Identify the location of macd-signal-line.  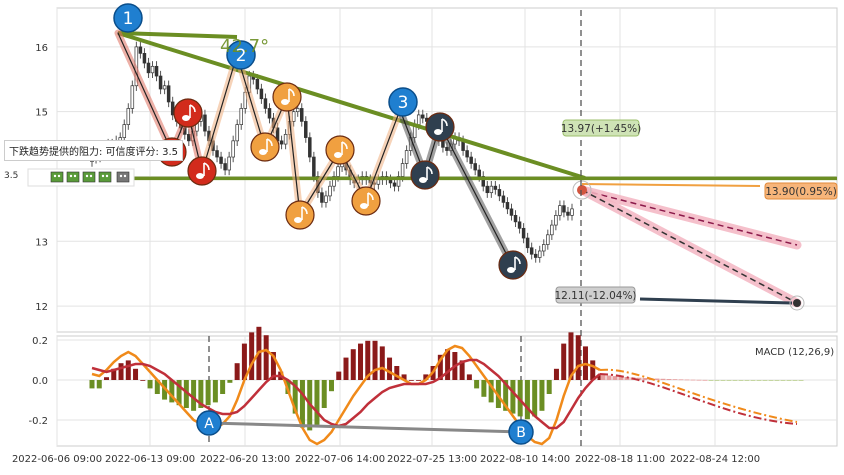
(346, 394).